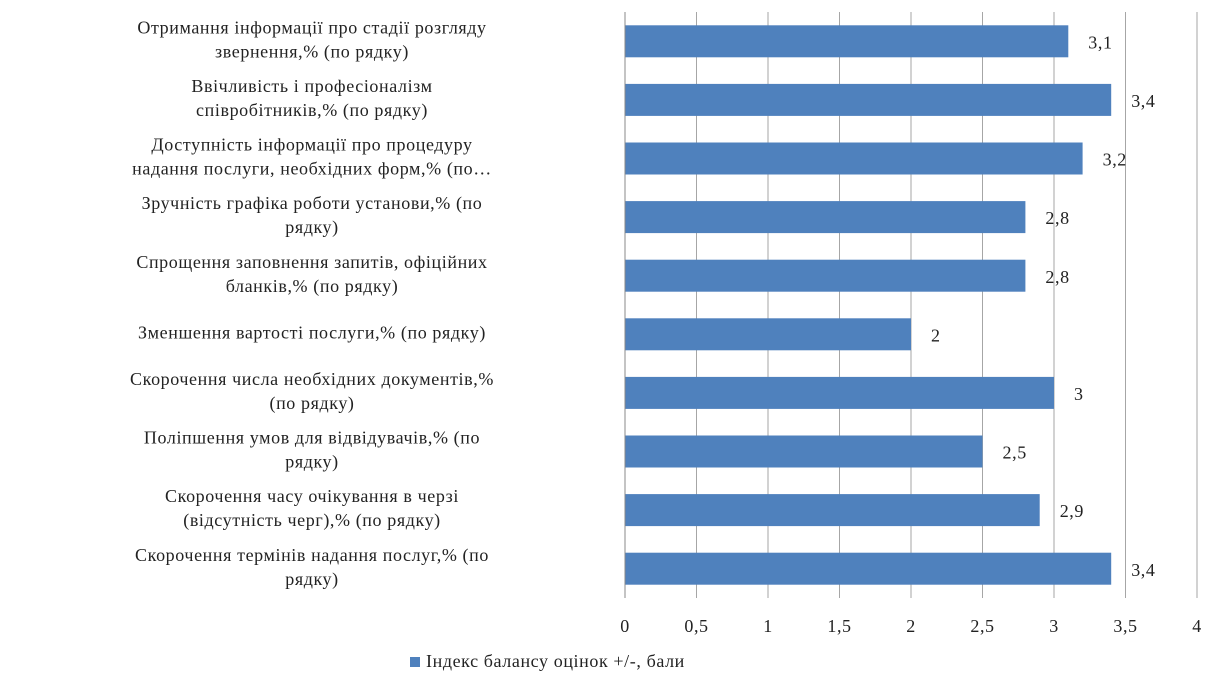 The width and height of the screenshot is (1219, 677). I want to click on x-tick-label: 3, so click(1054, 626).